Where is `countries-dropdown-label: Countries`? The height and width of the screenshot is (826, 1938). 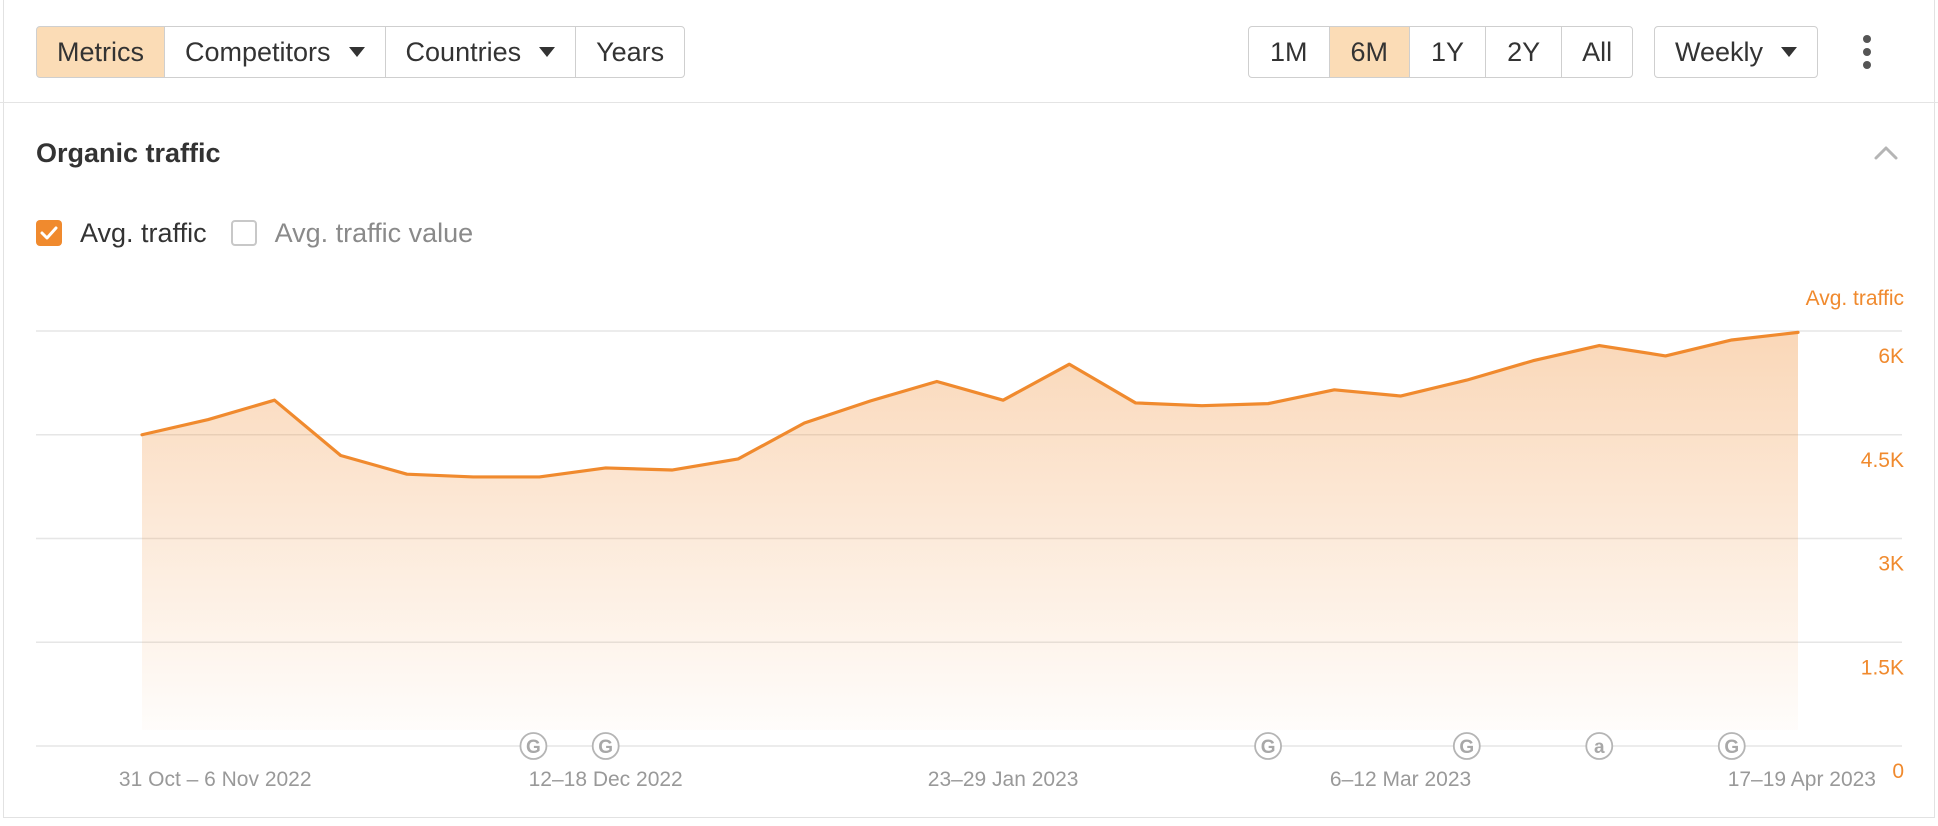 countries-dropdown-label: Countries is located at coordinates (463, 51).